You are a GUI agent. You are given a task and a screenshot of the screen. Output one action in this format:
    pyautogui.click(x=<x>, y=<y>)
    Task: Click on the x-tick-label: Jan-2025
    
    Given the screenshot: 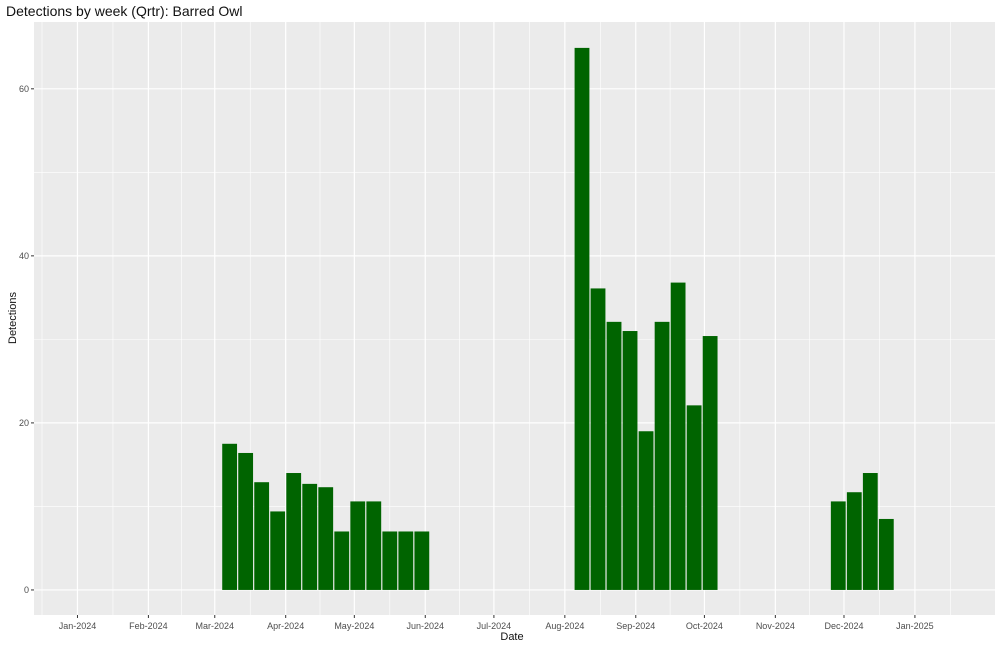 What is the action you would take?
    pyautogui.click(x=915, y=626)
    